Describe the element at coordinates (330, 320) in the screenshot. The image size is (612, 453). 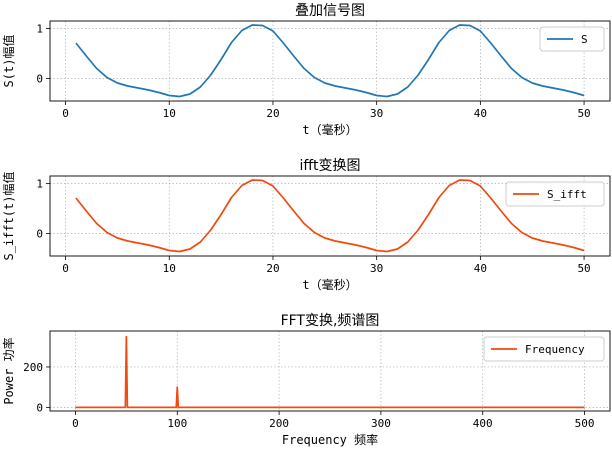
I see `chart-title: FFT变换,频谱图` at that location.